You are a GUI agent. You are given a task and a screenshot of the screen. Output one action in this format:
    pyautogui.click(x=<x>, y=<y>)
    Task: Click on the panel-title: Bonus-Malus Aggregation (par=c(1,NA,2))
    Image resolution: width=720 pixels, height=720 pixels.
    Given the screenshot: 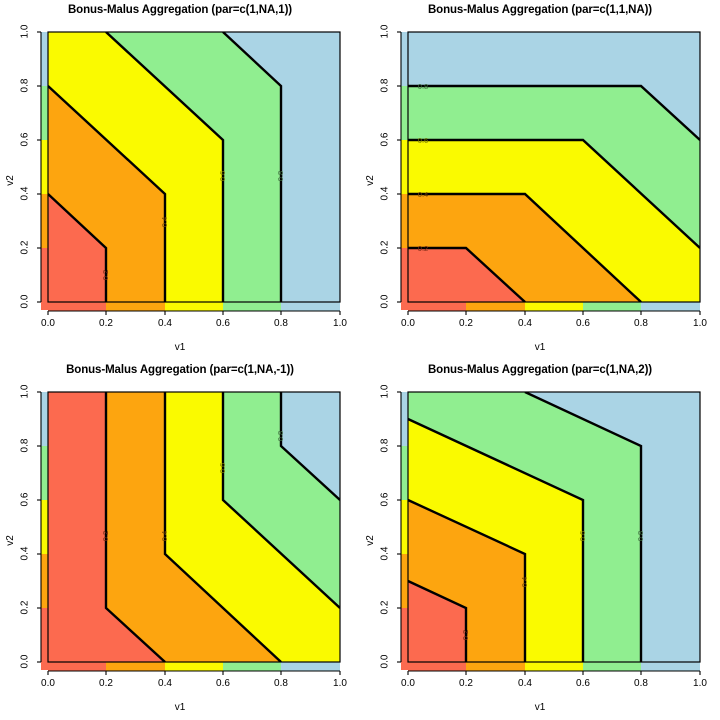 What is the action you would take?
    pyautogui.click(x=540, y=370)
    